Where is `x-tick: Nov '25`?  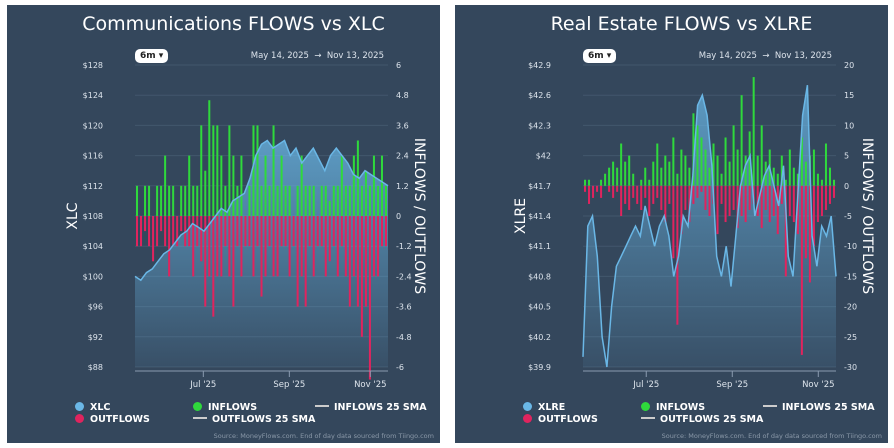 x-tick: Nov '25 is located at coordinates (370, 385).